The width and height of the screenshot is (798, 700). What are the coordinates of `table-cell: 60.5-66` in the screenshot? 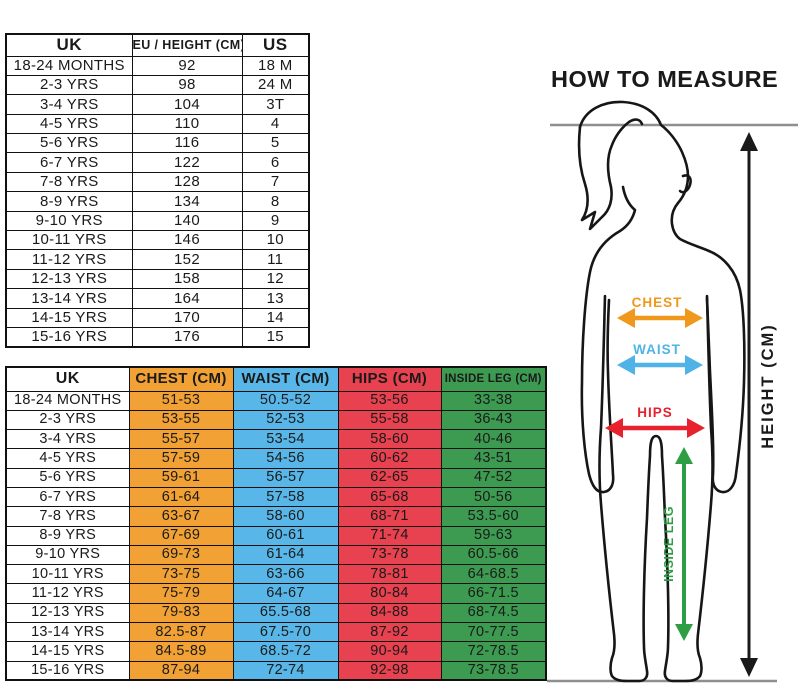 It's located at (493, 555).